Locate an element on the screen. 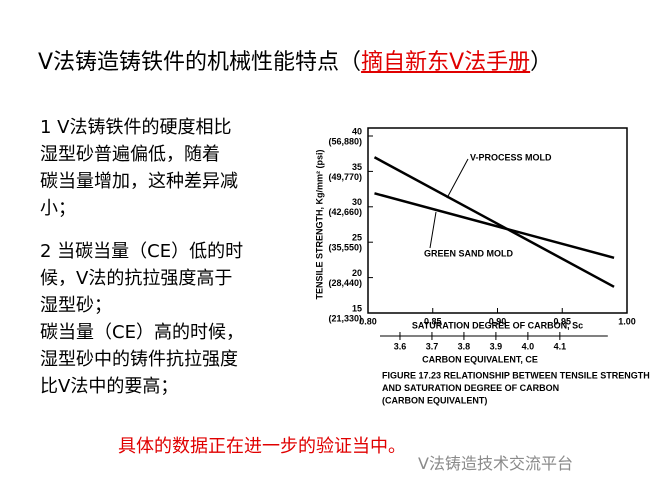 This screenshot has height=493, width=661. caption-line: (CARBON EQUIVALENT) is located at coordinates (434, 400).